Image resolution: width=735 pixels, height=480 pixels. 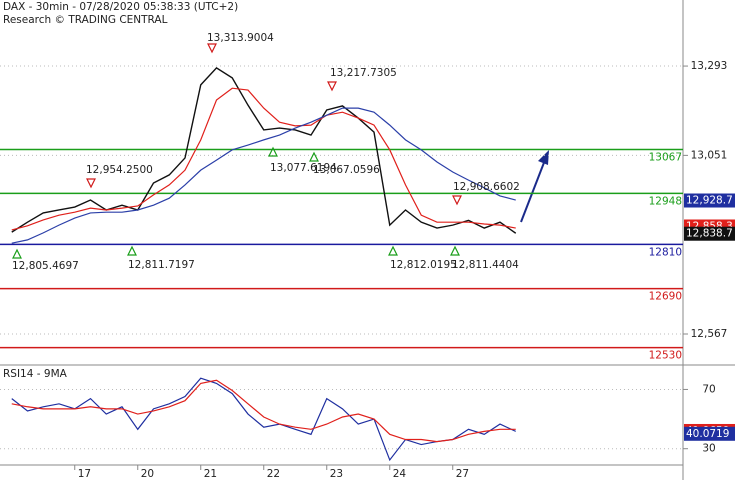 I want to click on x-tick-label: 21, so click(x=210, y=474).